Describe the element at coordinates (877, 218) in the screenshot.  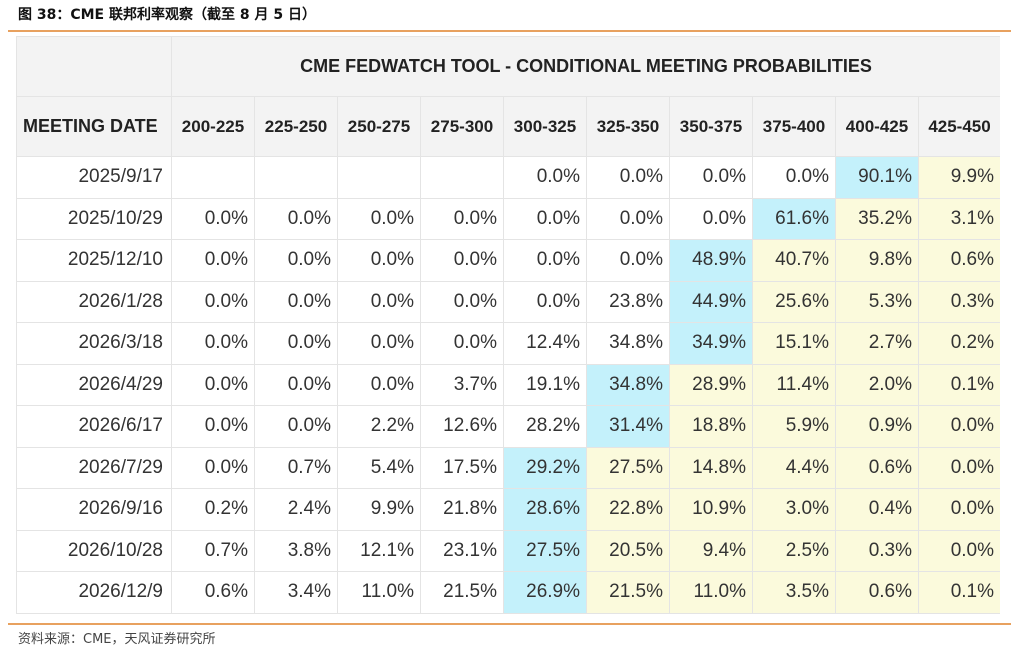
I see `probability-cell: 35.2%` at that location.